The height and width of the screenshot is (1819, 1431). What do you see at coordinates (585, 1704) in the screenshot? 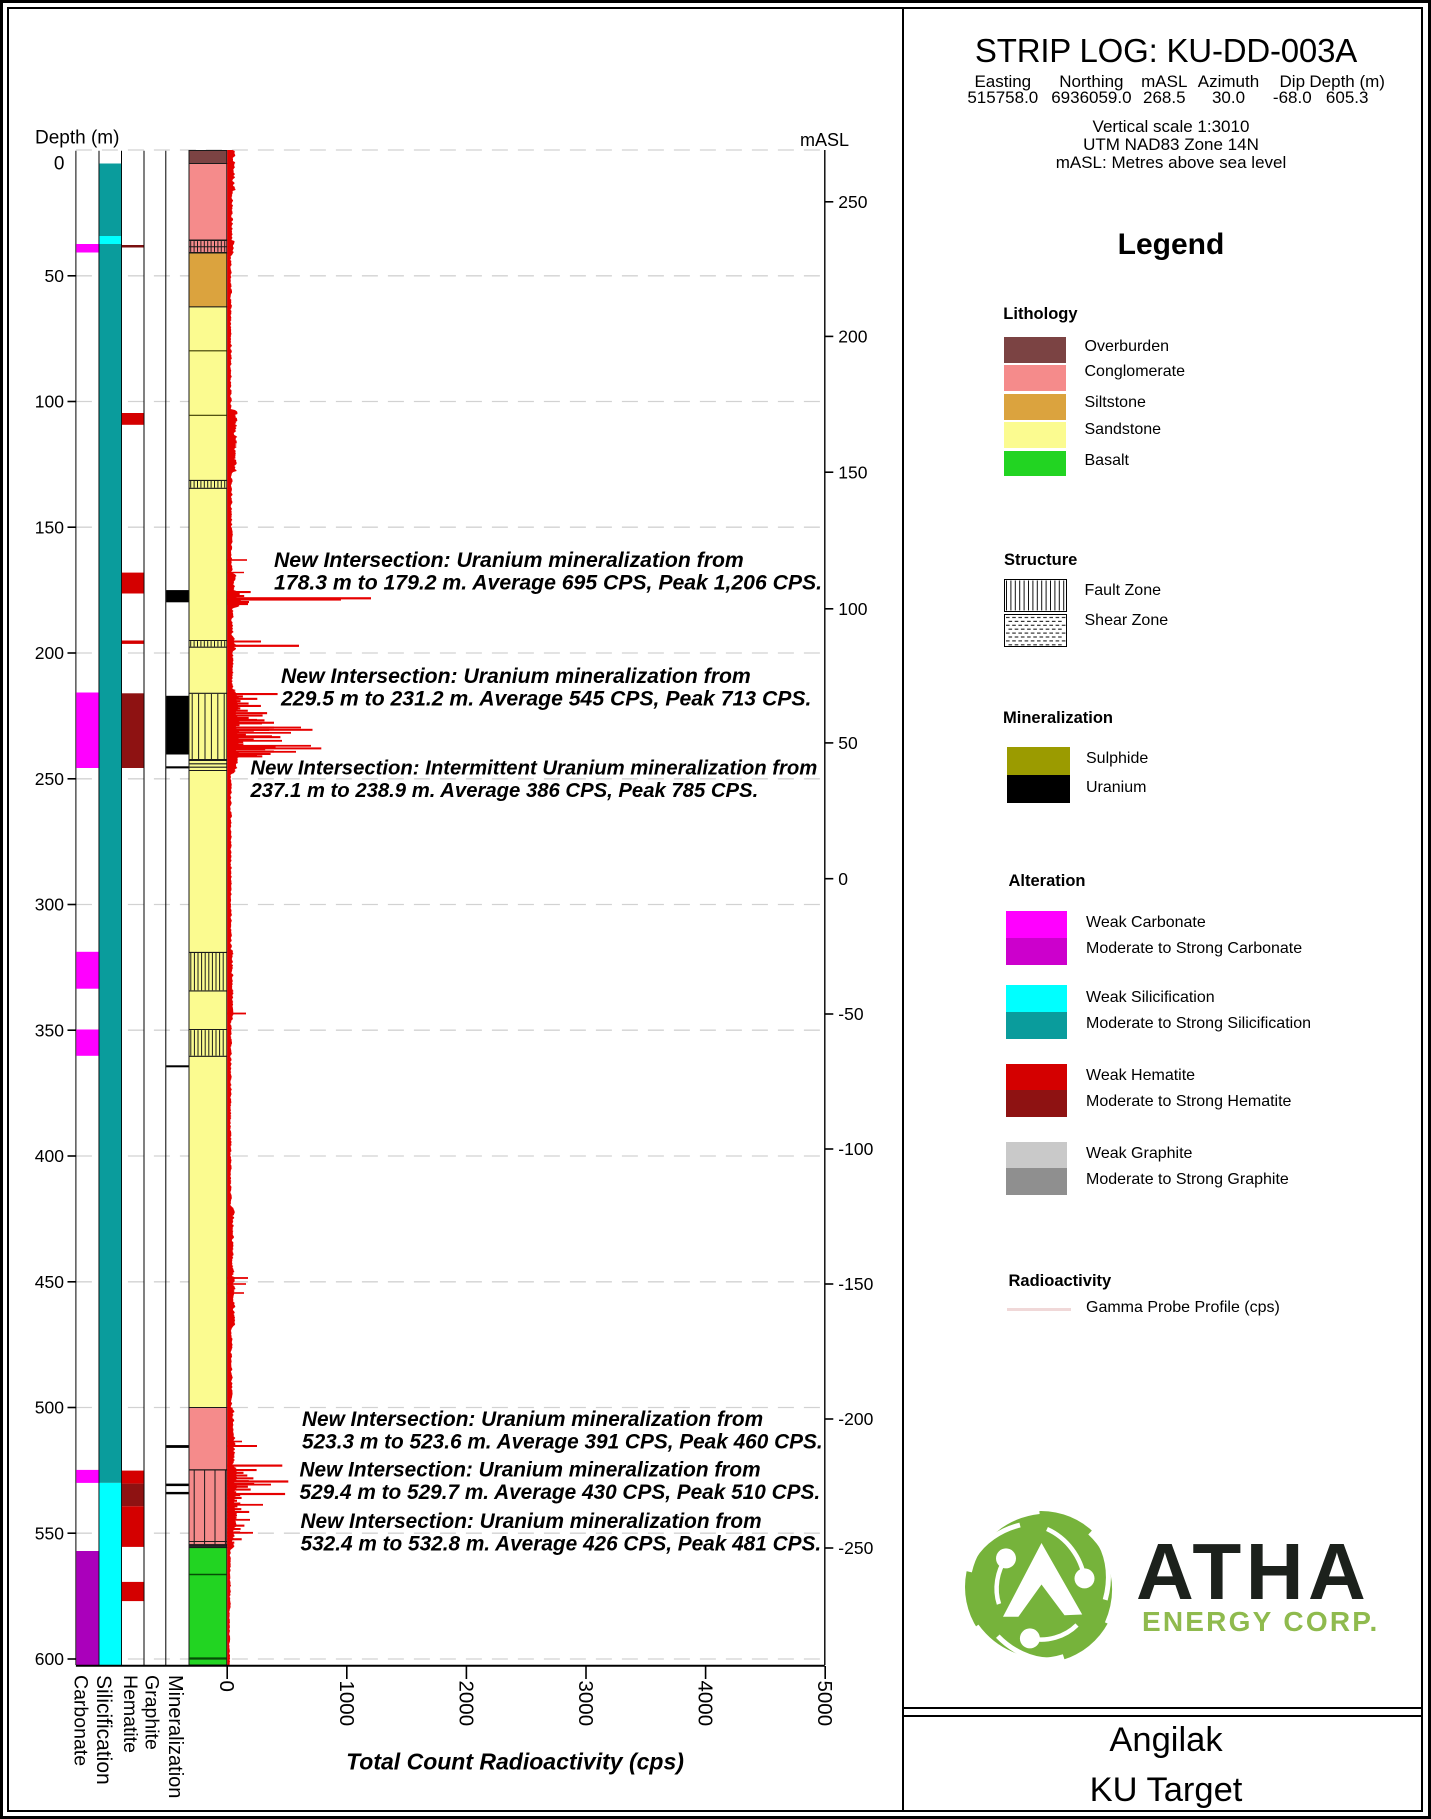
I see `svg-text: 3000` at bounding box center [585, 1704].